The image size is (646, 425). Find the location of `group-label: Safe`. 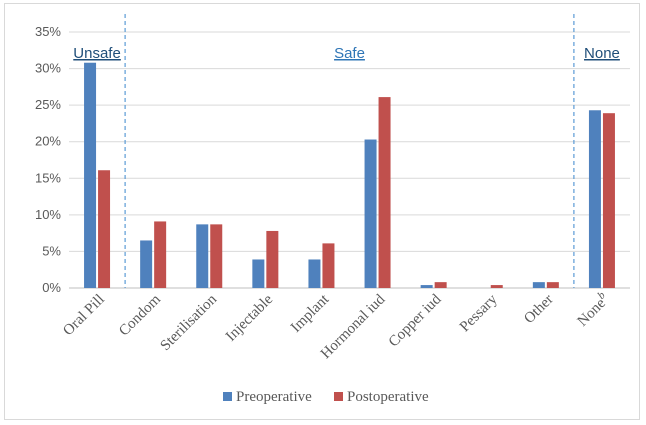

group-label: Safe is located at coordinates (349, 53).